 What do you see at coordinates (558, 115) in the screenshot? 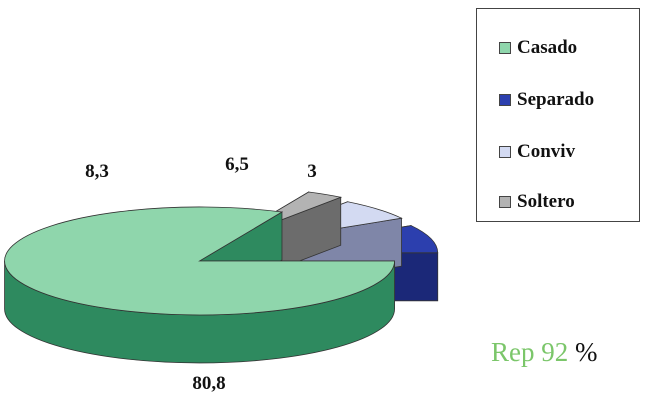
I see `legend: Casado Separado Conviv Soltero` at bounding box center [558, 115].